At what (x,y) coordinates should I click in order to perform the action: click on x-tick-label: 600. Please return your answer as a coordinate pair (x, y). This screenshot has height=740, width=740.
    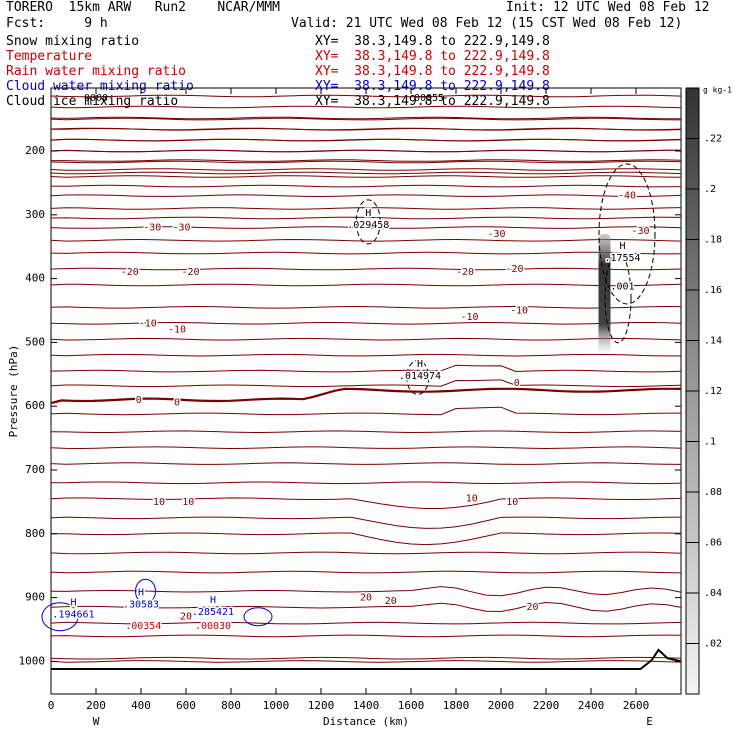
    Looking at the image, I should click on (186, 705).